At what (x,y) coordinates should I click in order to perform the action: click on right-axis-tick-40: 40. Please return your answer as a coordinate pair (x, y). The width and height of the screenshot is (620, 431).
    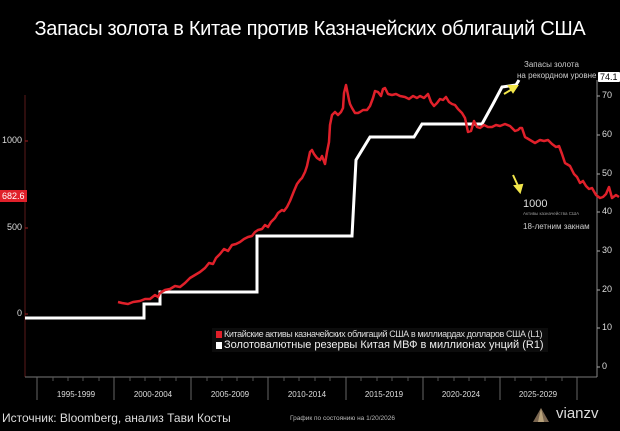
    Looking at the image, I should click on (607, 211).